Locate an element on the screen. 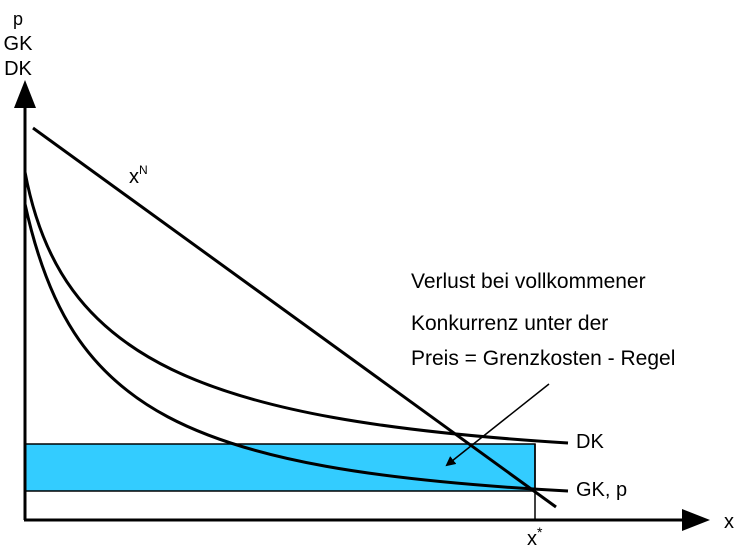  annotation-line-2: Konkurrenz unter der is located at coordinates (509, 323).